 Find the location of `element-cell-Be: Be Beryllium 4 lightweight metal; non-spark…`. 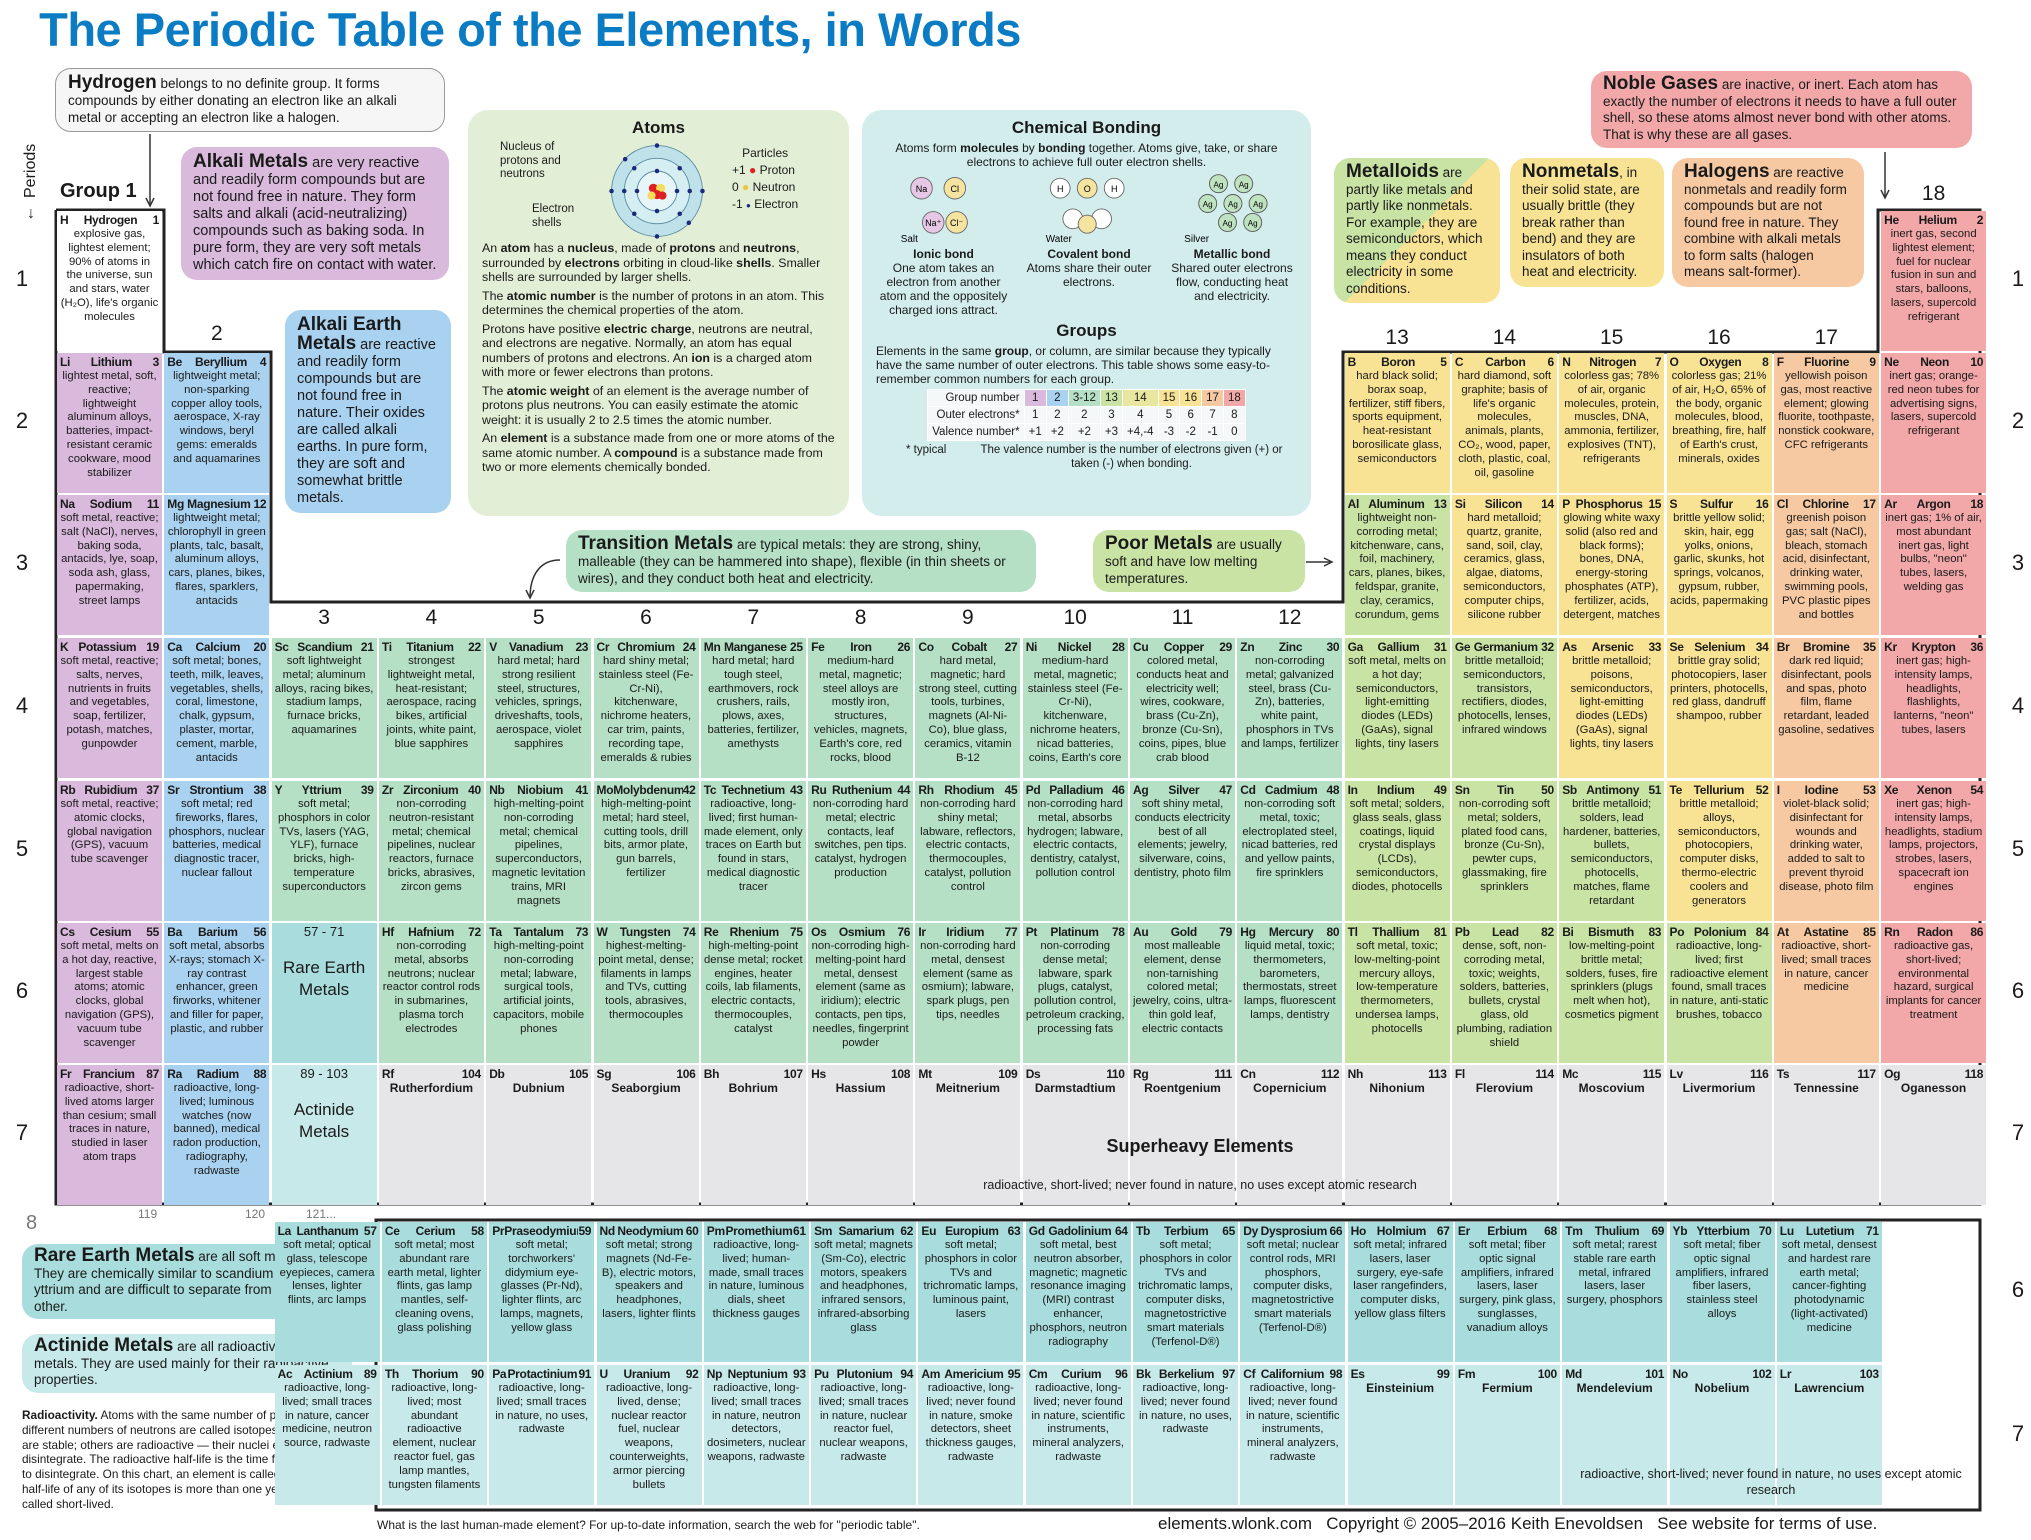

element-cell-Be: Be Beryllium 4 lightweight metal; non-spark… is located at coordinates (217, 423).